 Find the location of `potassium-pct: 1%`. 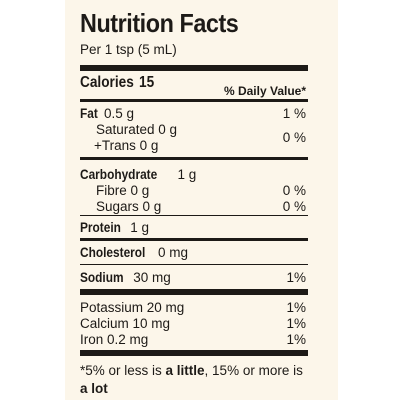

potassium-pct: 1% is located at coordinates (296, 307).